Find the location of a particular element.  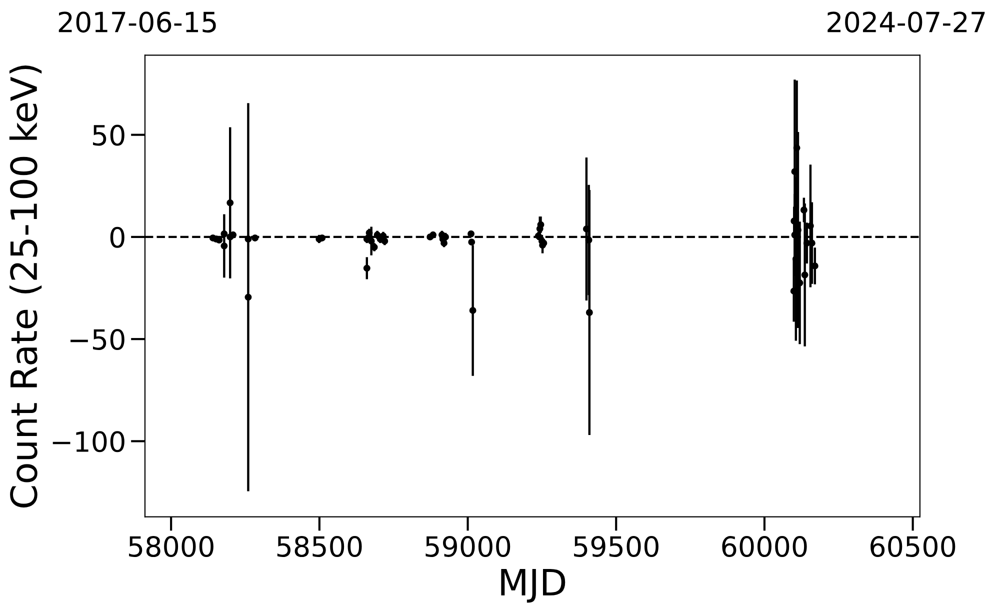

x-tick-label: 59500 is located at coordinates (616, 547).